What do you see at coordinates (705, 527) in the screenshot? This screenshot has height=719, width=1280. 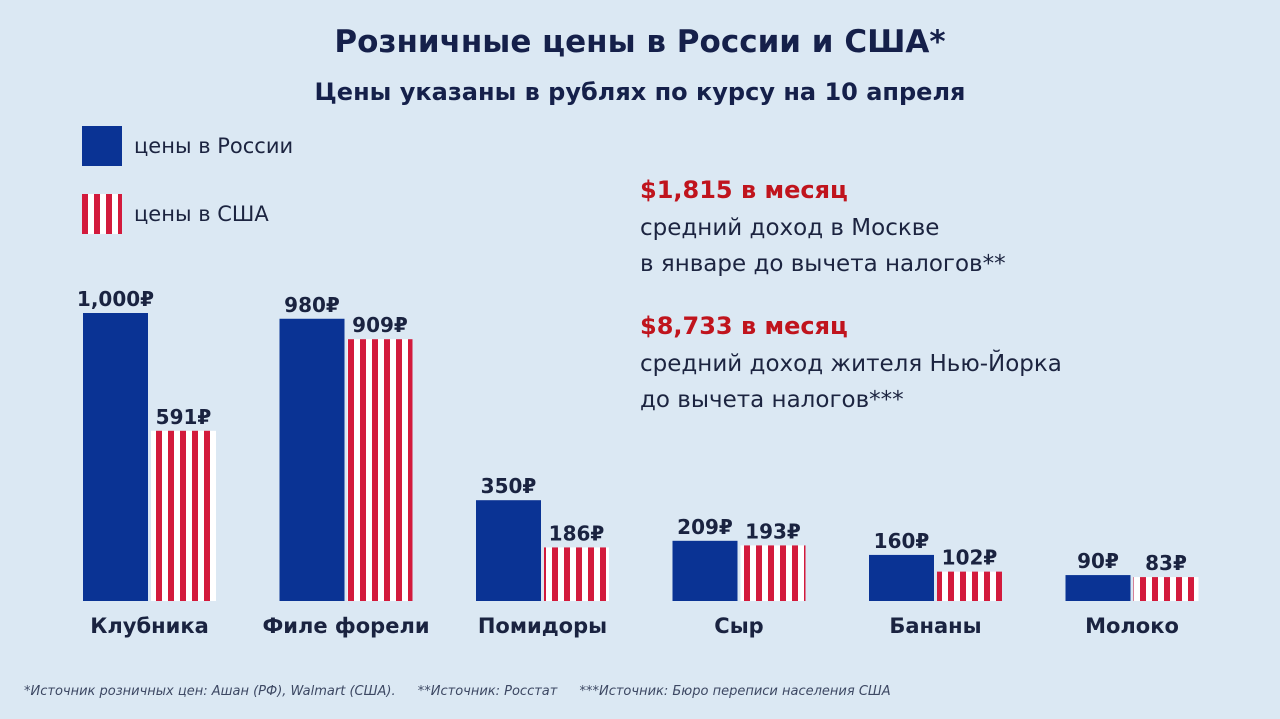 I see `value-label-russia-3: 209₽` at bounding box center [705, 527].